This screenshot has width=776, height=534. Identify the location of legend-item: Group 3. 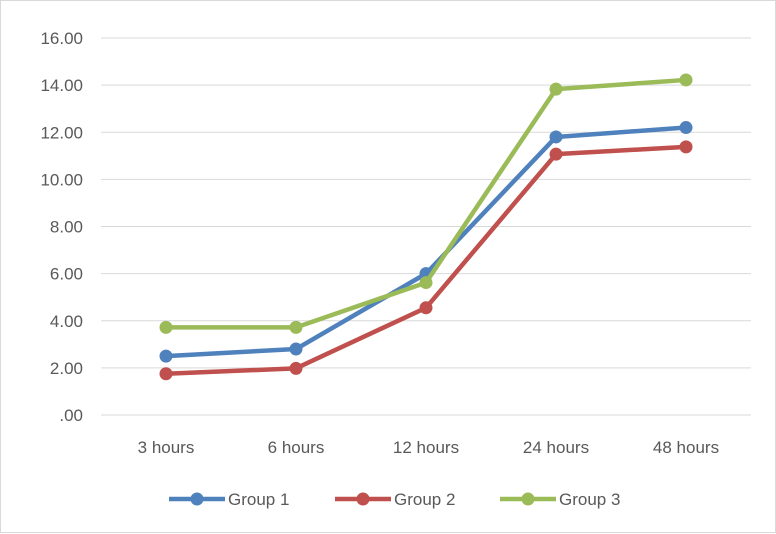
(560, 499).